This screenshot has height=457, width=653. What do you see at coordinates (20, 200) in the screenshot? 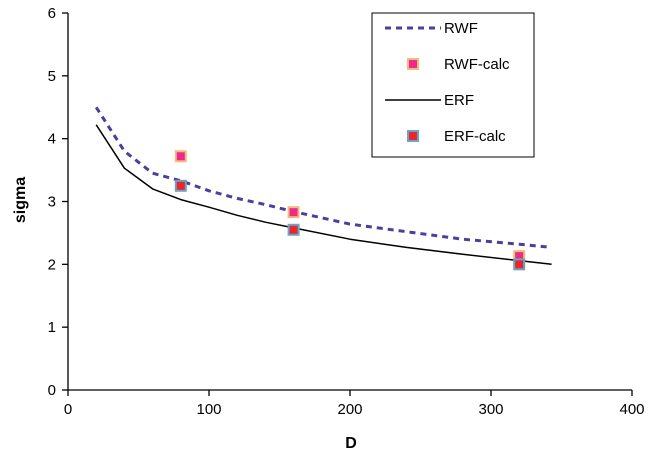
I see `y-axis-title: sigma` at bounding box center [20, 200].